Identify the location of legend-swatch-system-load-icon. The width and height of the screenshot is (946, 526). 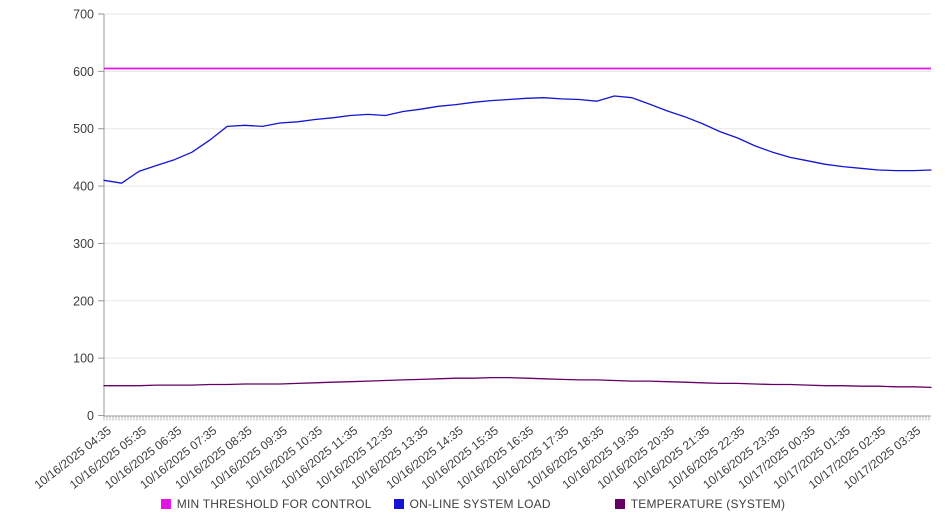
(398, 504).